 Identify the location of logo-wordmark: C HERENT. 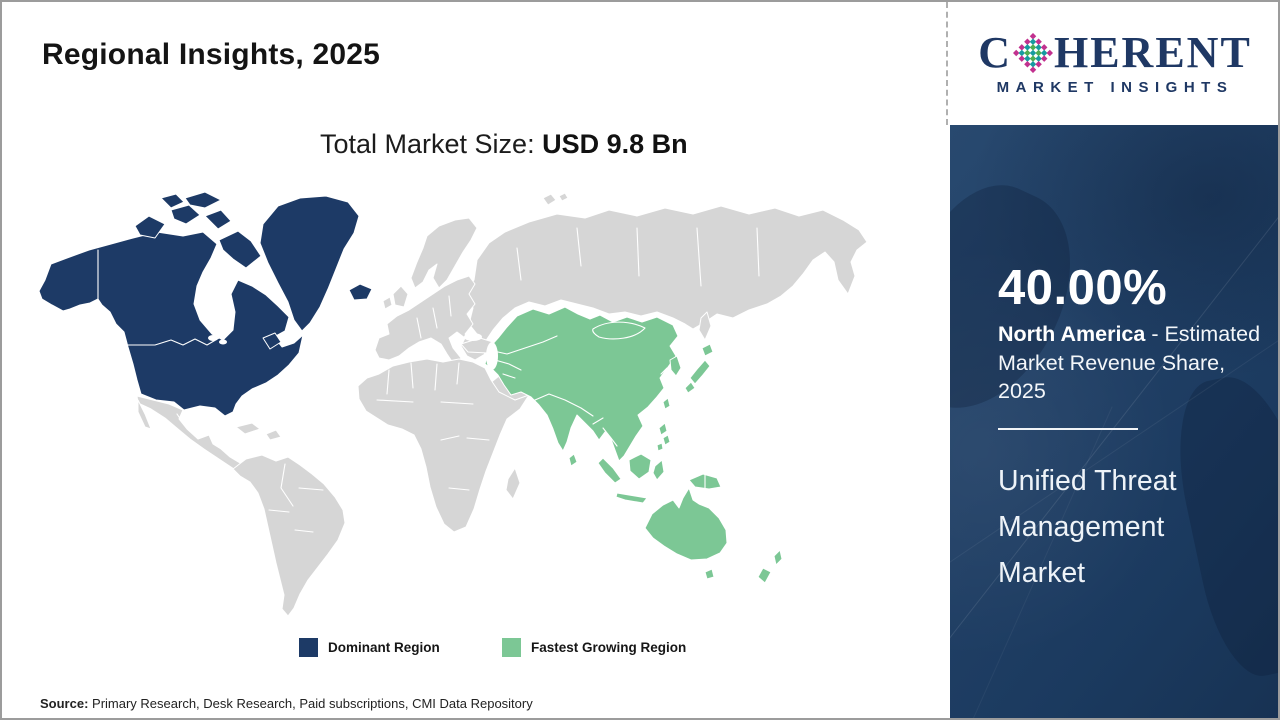
(1115, 53).